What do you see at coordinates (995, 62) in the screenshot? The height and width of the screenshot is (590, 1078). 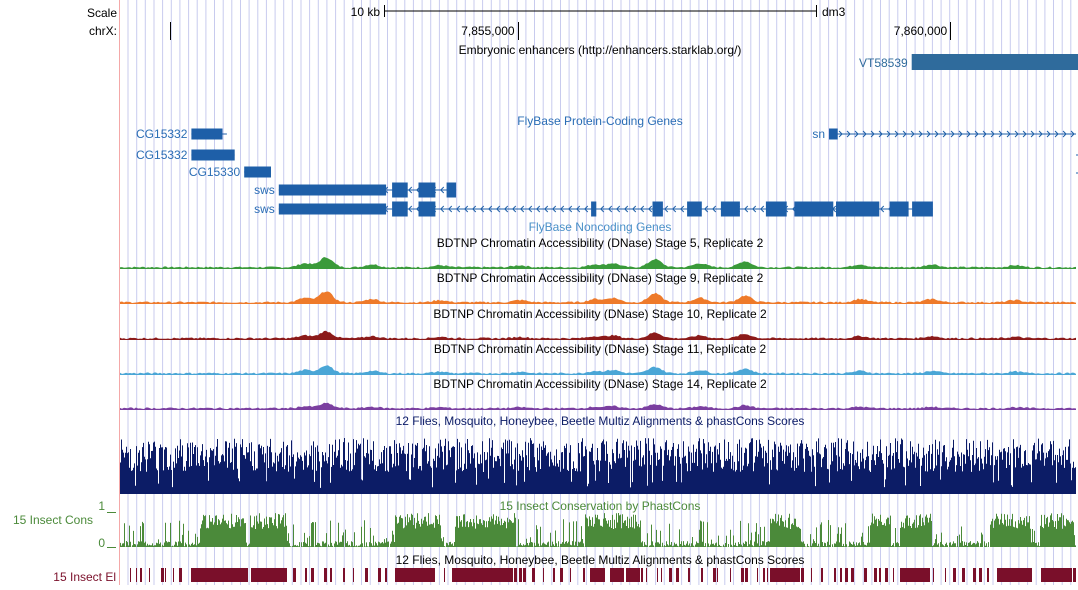 I see `enhancer-block` at bounding box center [995, 62].